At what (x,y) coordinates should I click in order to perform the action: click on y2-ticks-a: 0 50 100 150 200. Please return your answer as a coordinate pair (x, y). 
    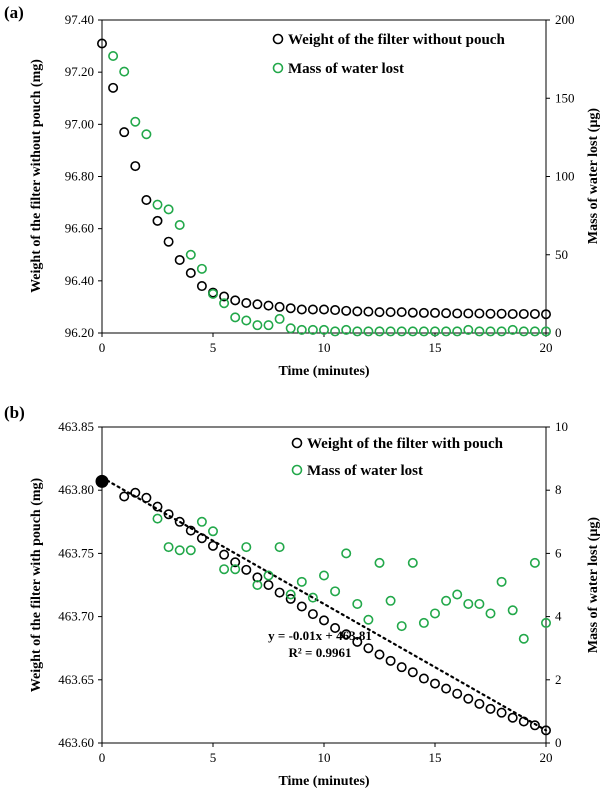
    Looking at the image, I should click on (560, 176).